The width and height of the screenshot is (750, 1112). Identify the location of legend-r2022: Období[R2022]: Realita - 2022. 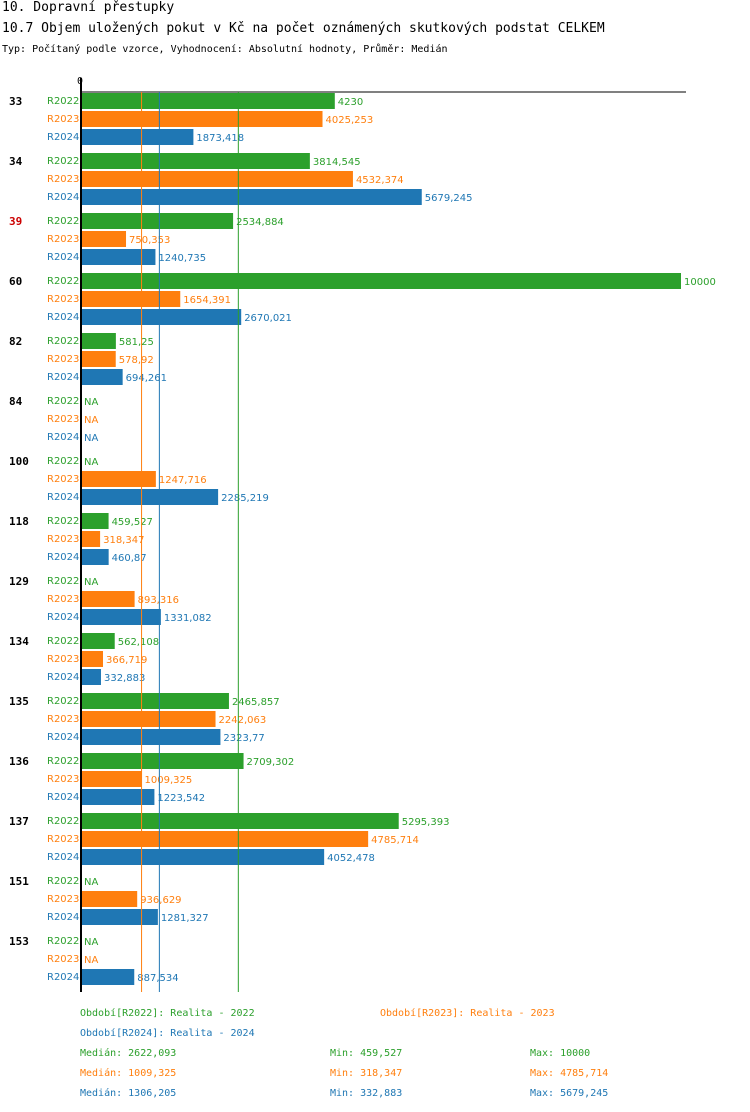
(167, 1013).